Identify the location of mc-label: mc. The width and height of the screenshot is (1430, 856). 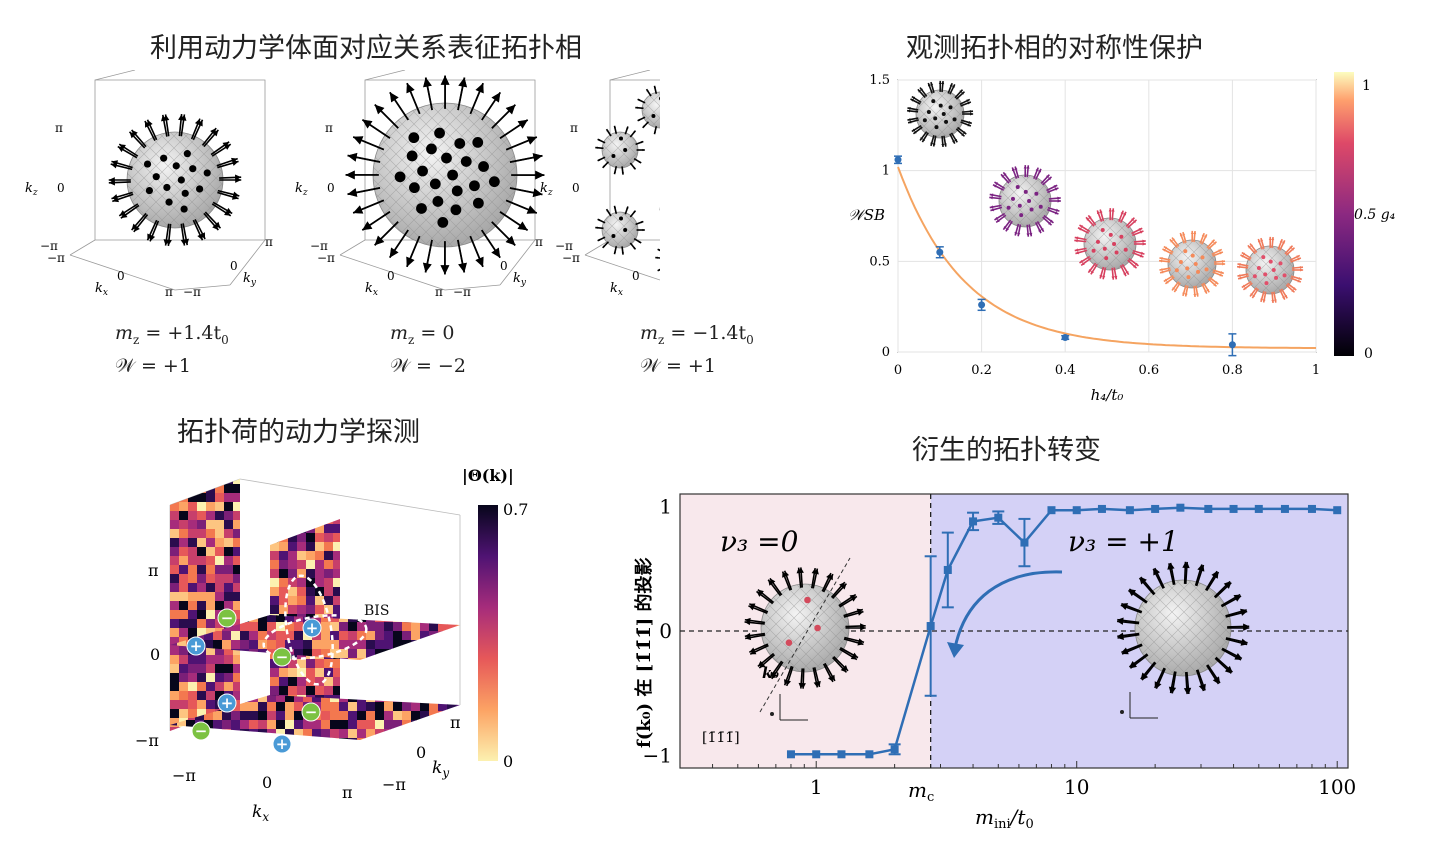
(921, 791).